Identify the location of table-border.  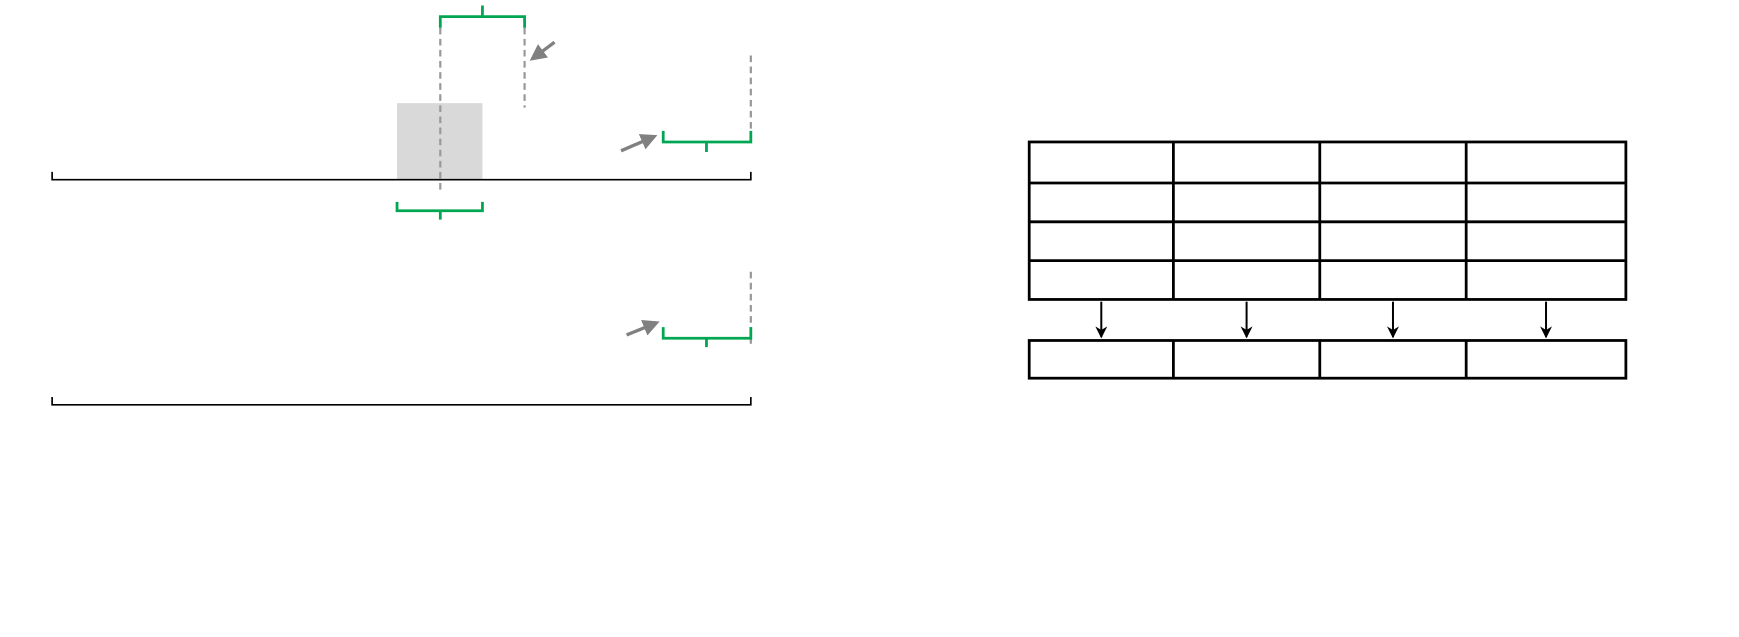
(1327, 359).